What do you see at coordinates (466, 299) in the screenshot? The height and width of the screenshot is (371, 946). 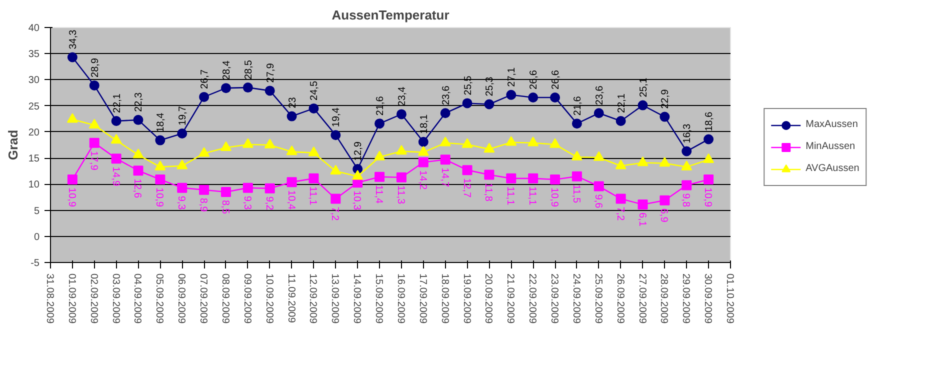 I see `x-tick-label: 19.09.2009` at bounding box center [466, 299].